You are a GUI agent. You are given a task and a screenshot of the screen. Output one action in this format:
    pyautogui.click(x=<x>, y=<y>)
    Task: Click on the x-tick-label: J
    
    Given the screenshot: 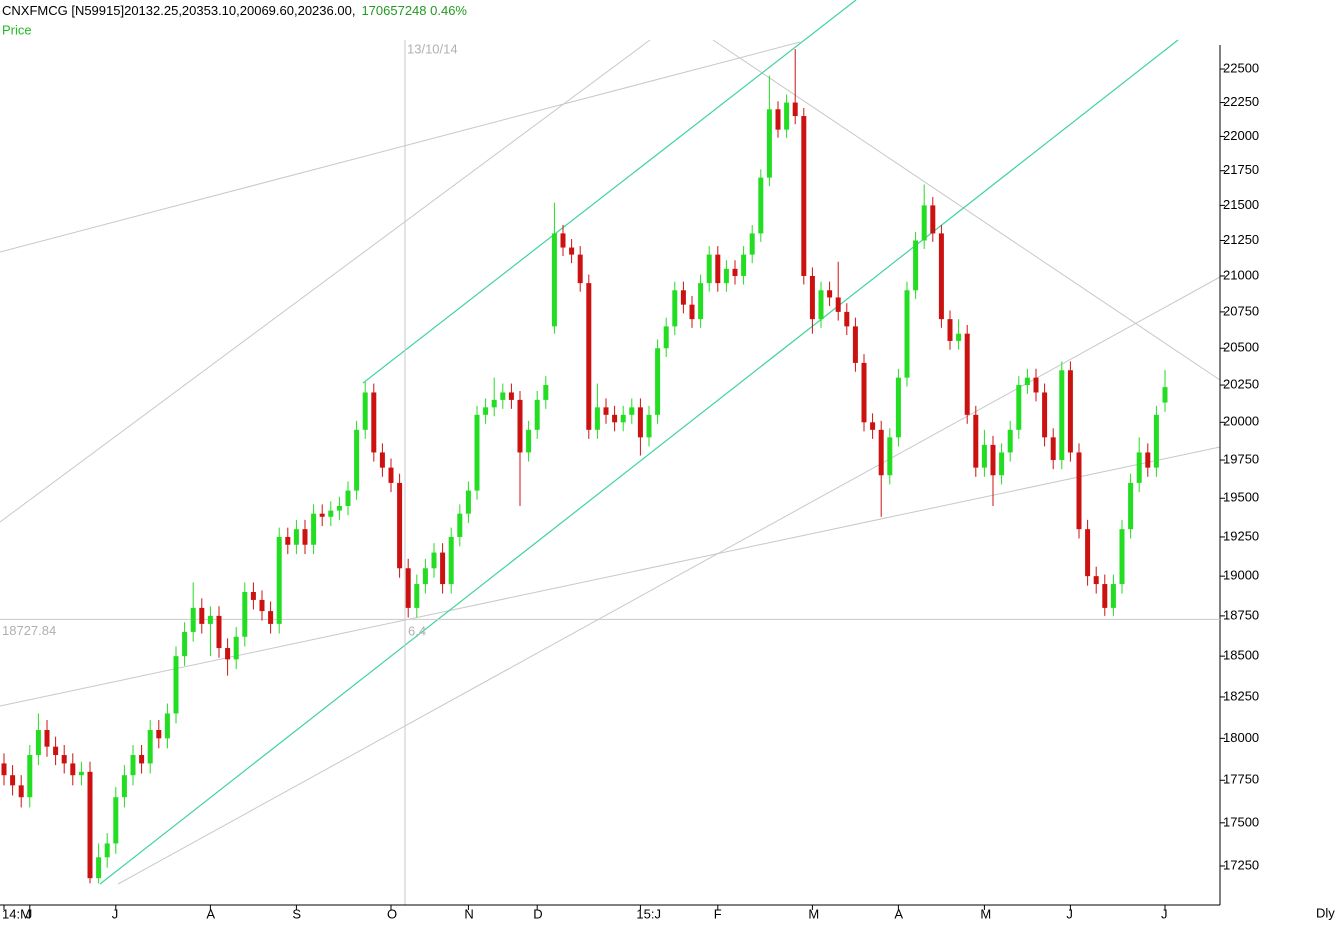 What is the action you would take?
    pyautogui.click(x=115, y=913)
    